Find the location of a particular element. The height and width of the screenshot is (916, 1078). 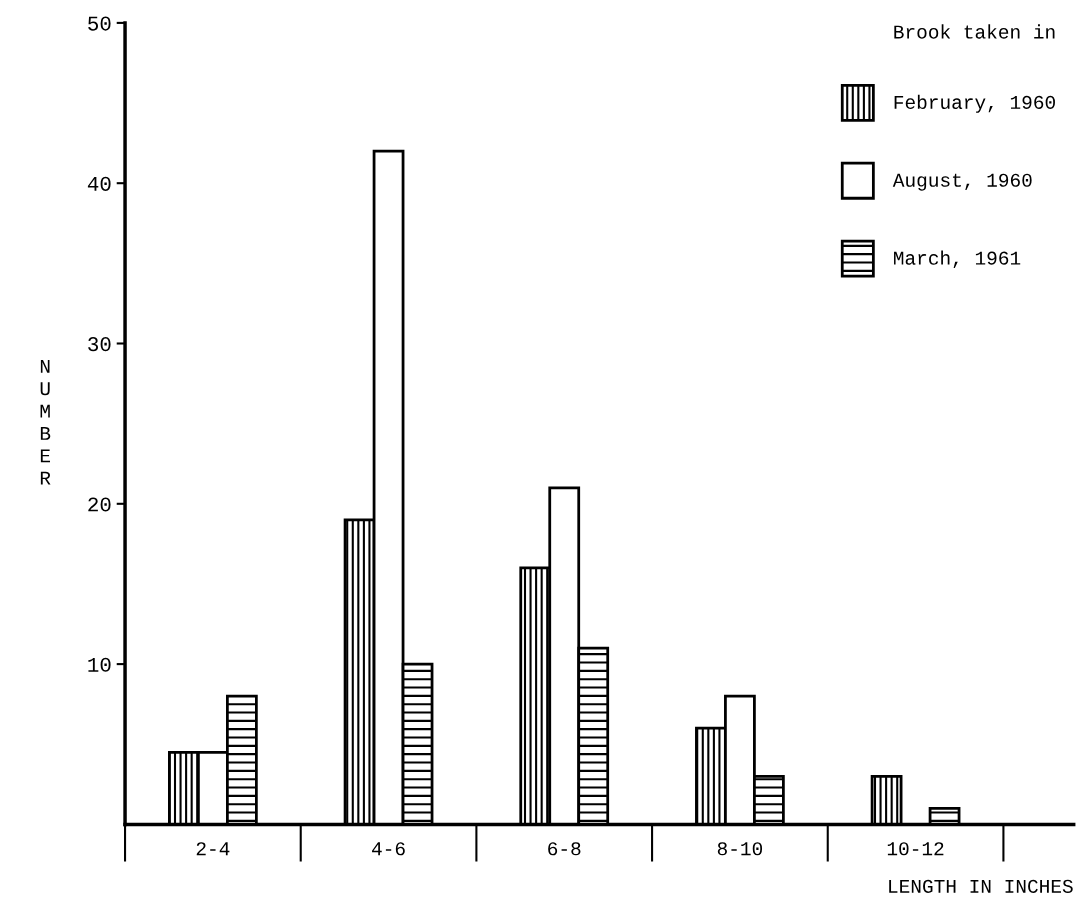

legend-label: March, 1961 is located at coordinates (957, 259).